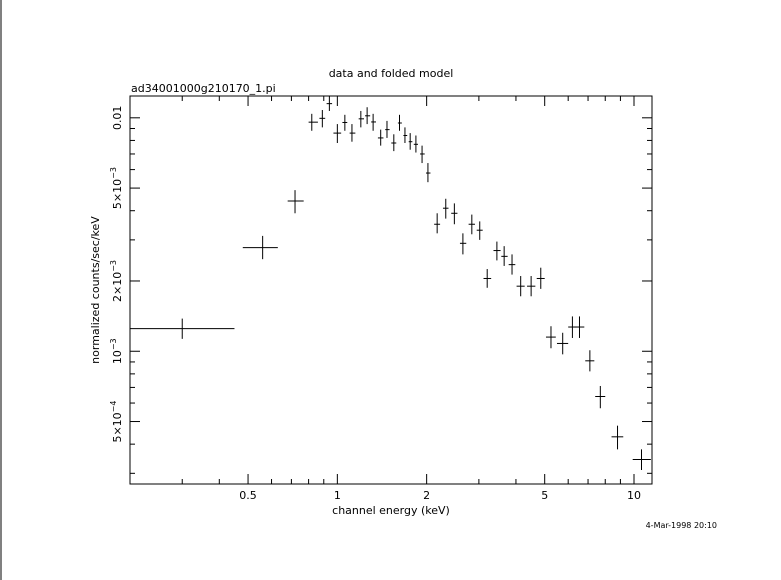  I want to click on y-tick-label: 5×10−3, so click(116, 188).